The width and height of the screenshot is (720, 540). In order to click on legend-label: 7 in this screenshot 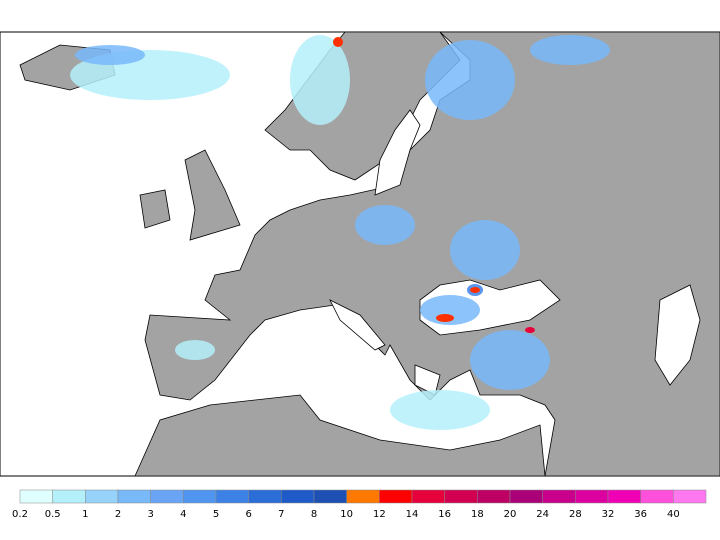, I will do `click(281, 514)`.